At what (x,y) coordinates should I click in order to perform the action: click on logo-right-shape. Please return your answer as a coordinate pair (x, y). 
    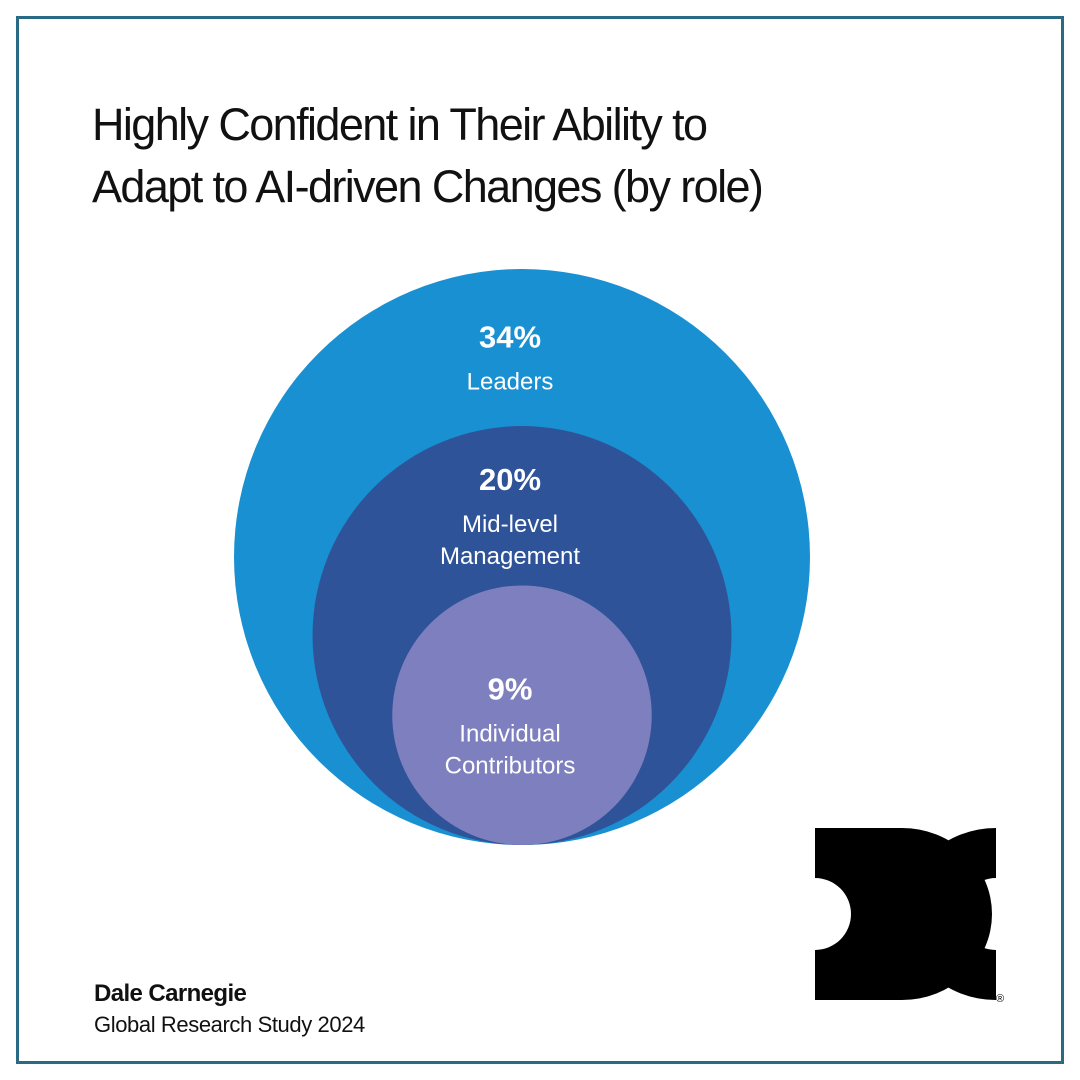
    Looking at the image, I should click on (950, 914).